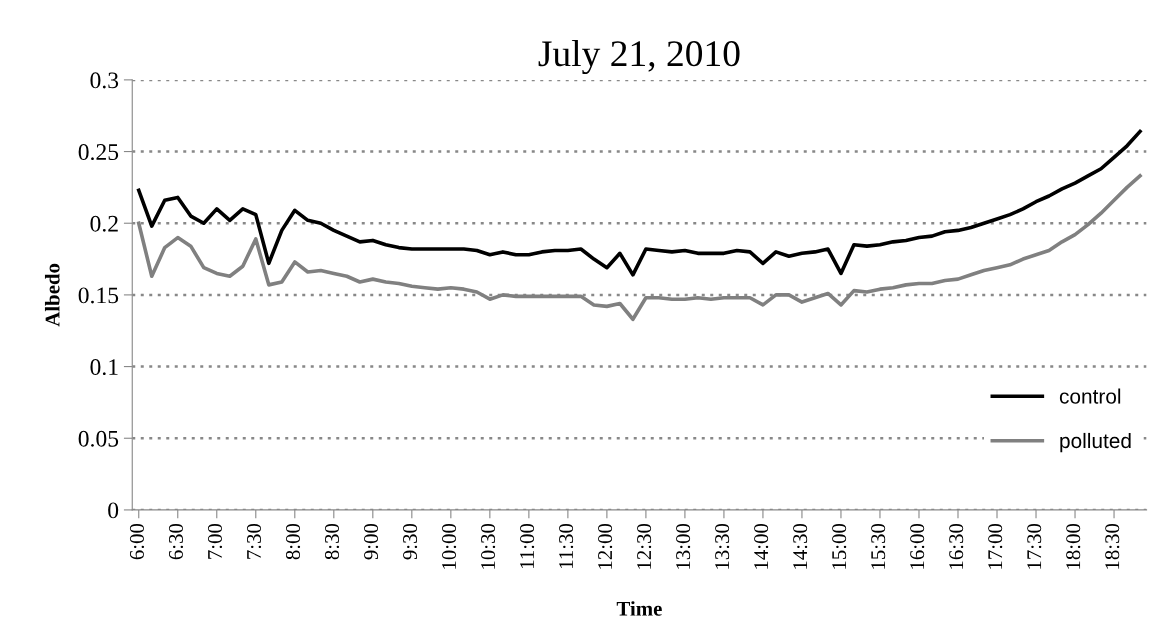 The image size is (1150, 639). I want to click on x-tick-label: 9:30, so click(410, 541).